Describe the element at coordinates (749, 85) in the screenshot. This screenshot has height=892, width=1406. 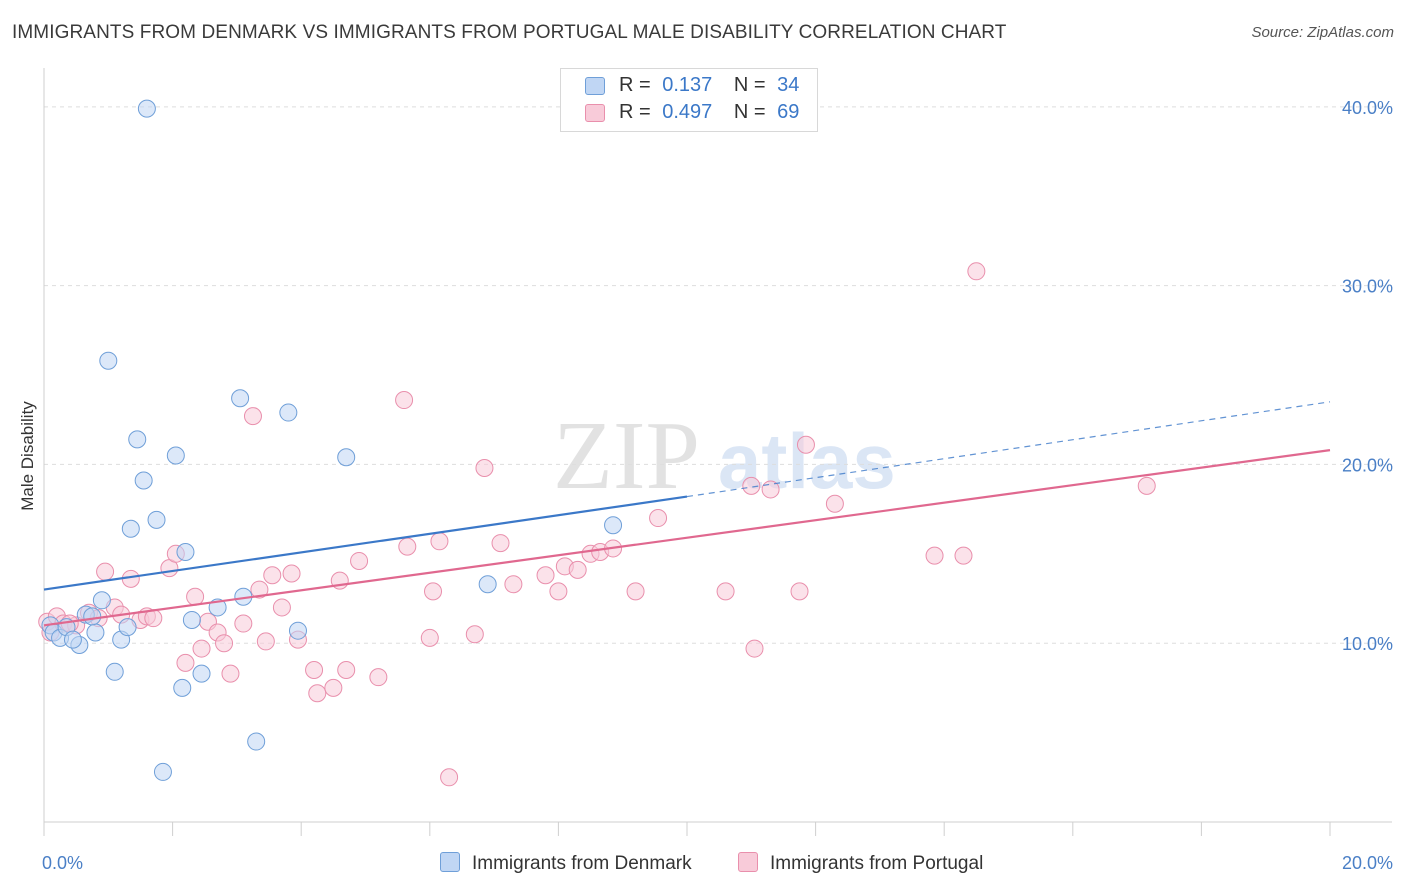
I see `denmark-n-label: N =` at that location.